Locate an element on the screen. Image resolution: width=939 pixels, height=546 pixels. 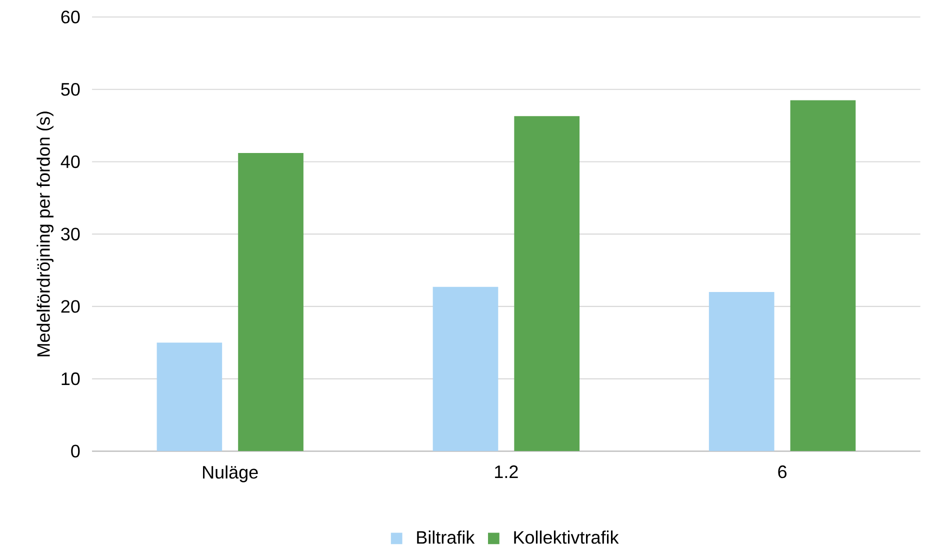
x-tick-label: 6 is located at coordinates (782, 471).